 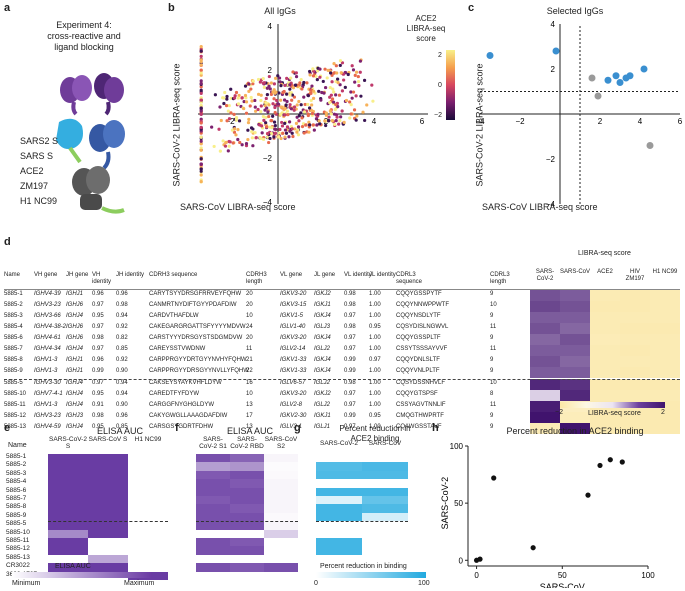 What do you see at coordinates (322, 327) in the screenshot?
I see `table-cell: IGLJ3` at bounding box center [322, 327].